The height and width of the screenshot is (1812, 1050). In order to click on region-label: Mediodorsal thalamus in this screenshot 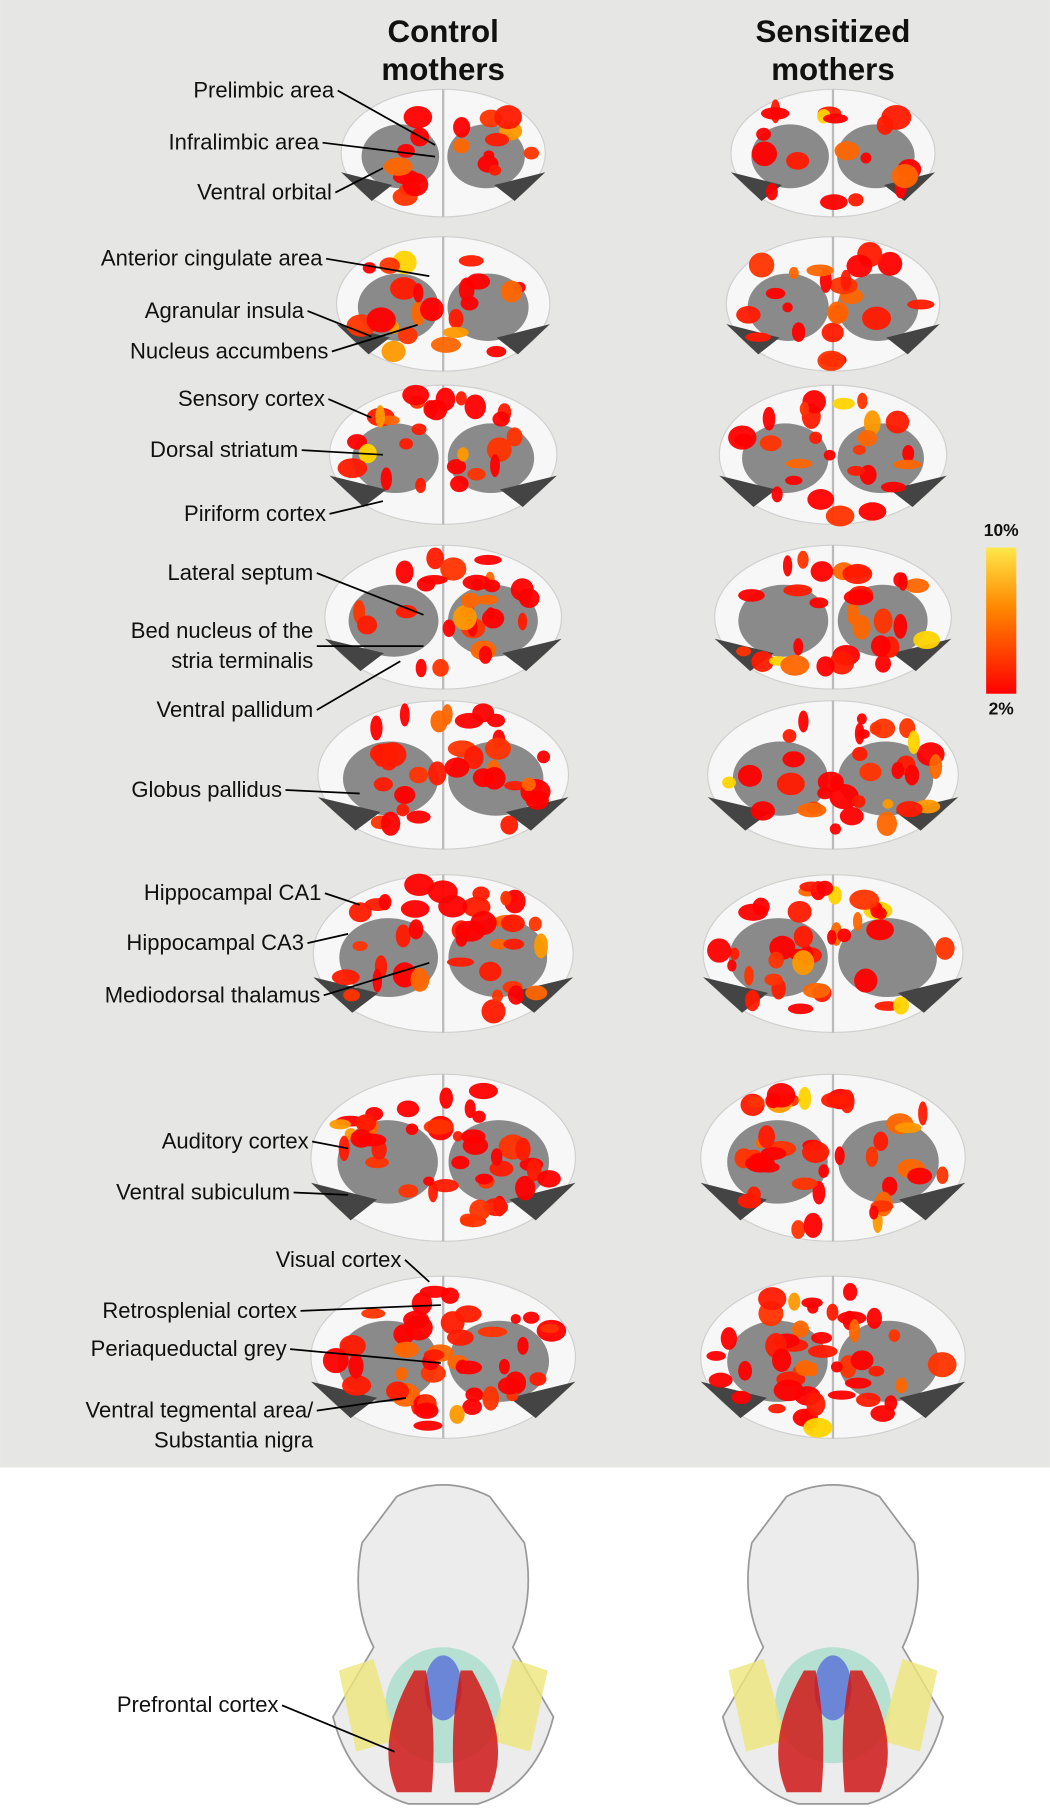, I will do `click(213, 994)`.